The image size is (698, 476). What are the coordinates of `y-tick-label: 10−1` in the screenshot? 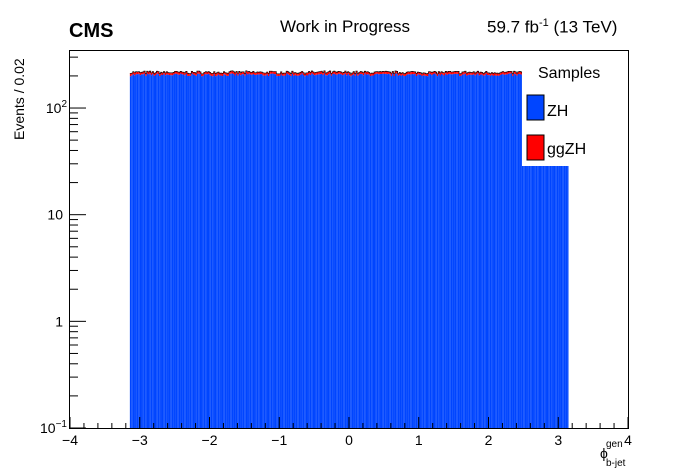 It's located at (53, 427).